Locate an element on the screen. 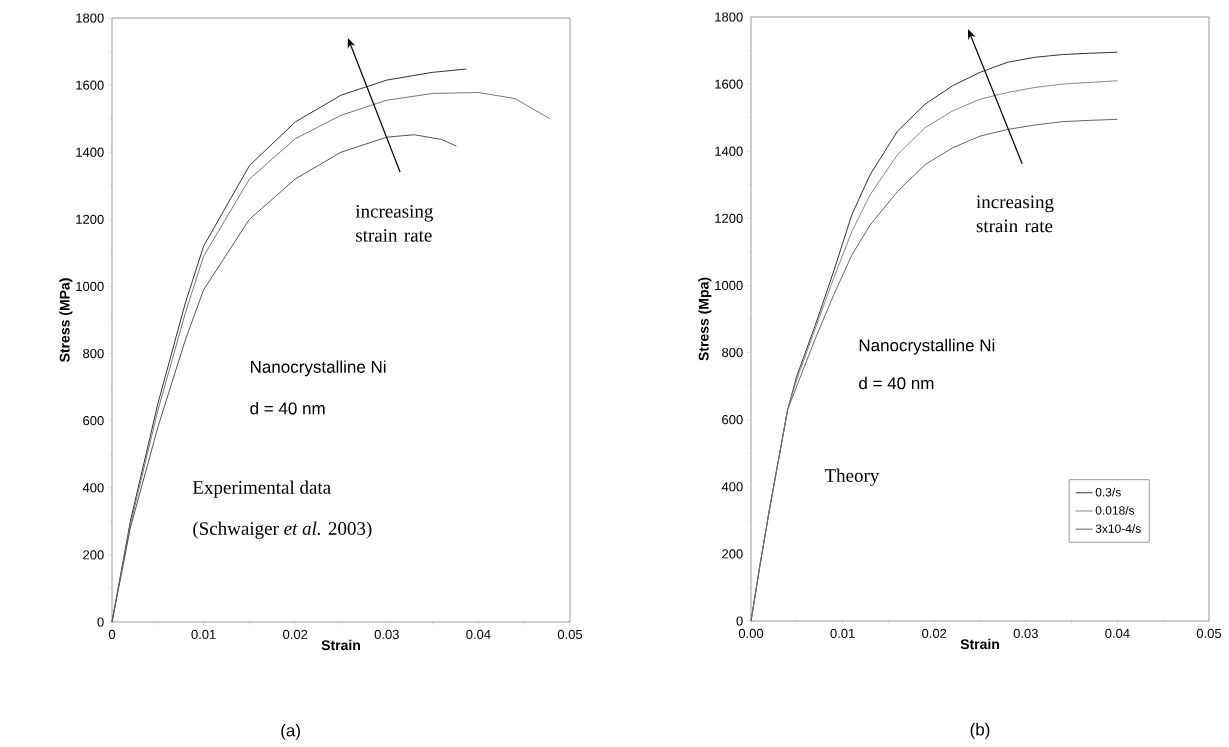  y-axis-title: Stress (Mpa) is located at coordinates (705, 319).